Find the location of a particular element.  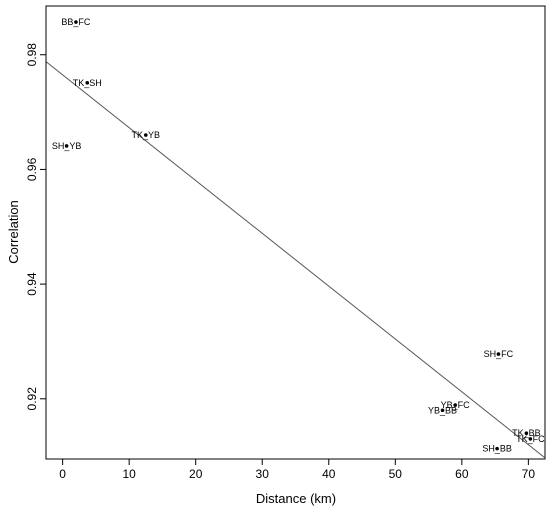

x-tick-label: 0 is located at coordinates (62, 474).